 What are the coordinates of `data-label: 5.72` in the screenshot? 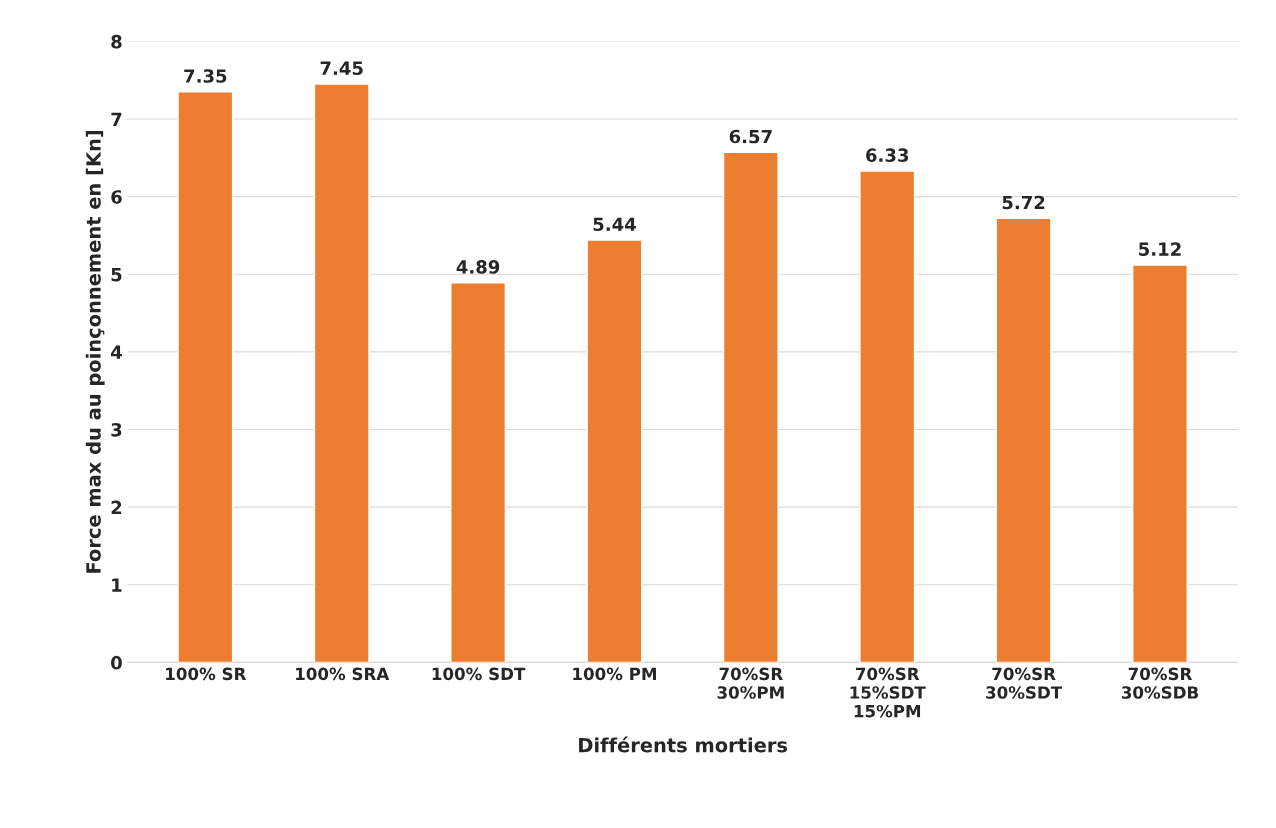 It's located at (1023, 202).